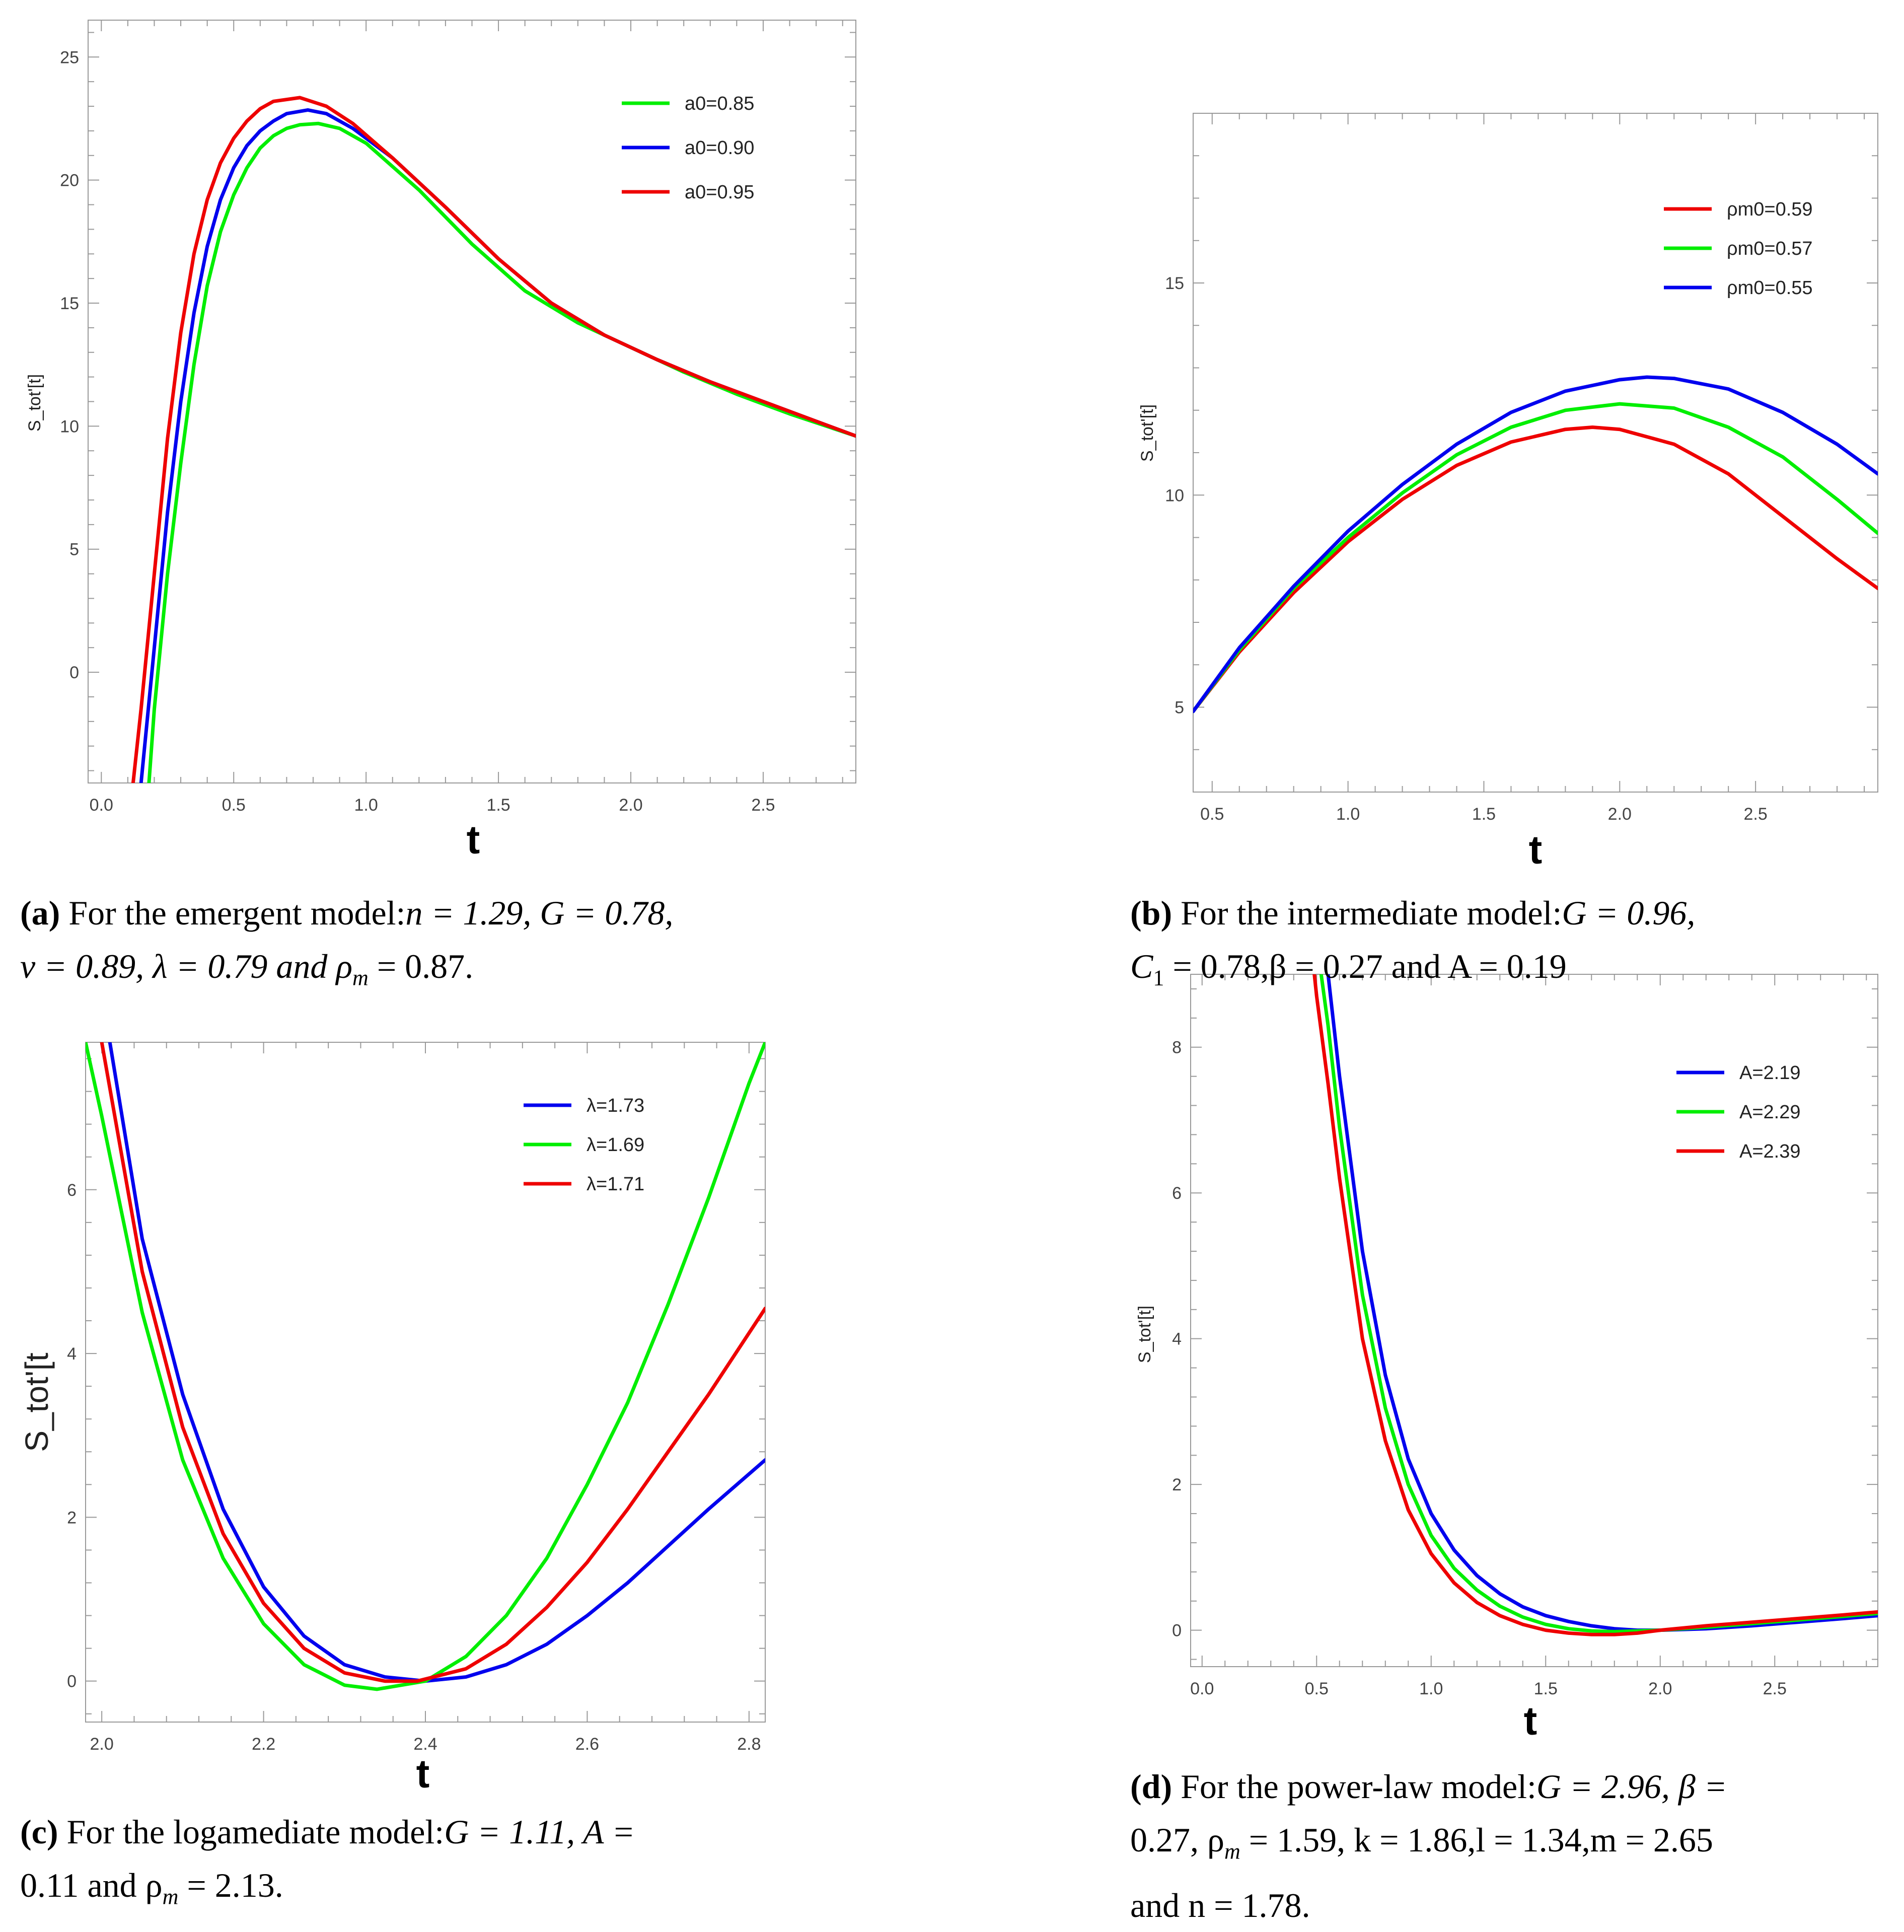 The image size is (1904, 1932). Describe the element at coordinates (1232, 1851) in the screenshot. I see `caption-d-sub: m` at that location.